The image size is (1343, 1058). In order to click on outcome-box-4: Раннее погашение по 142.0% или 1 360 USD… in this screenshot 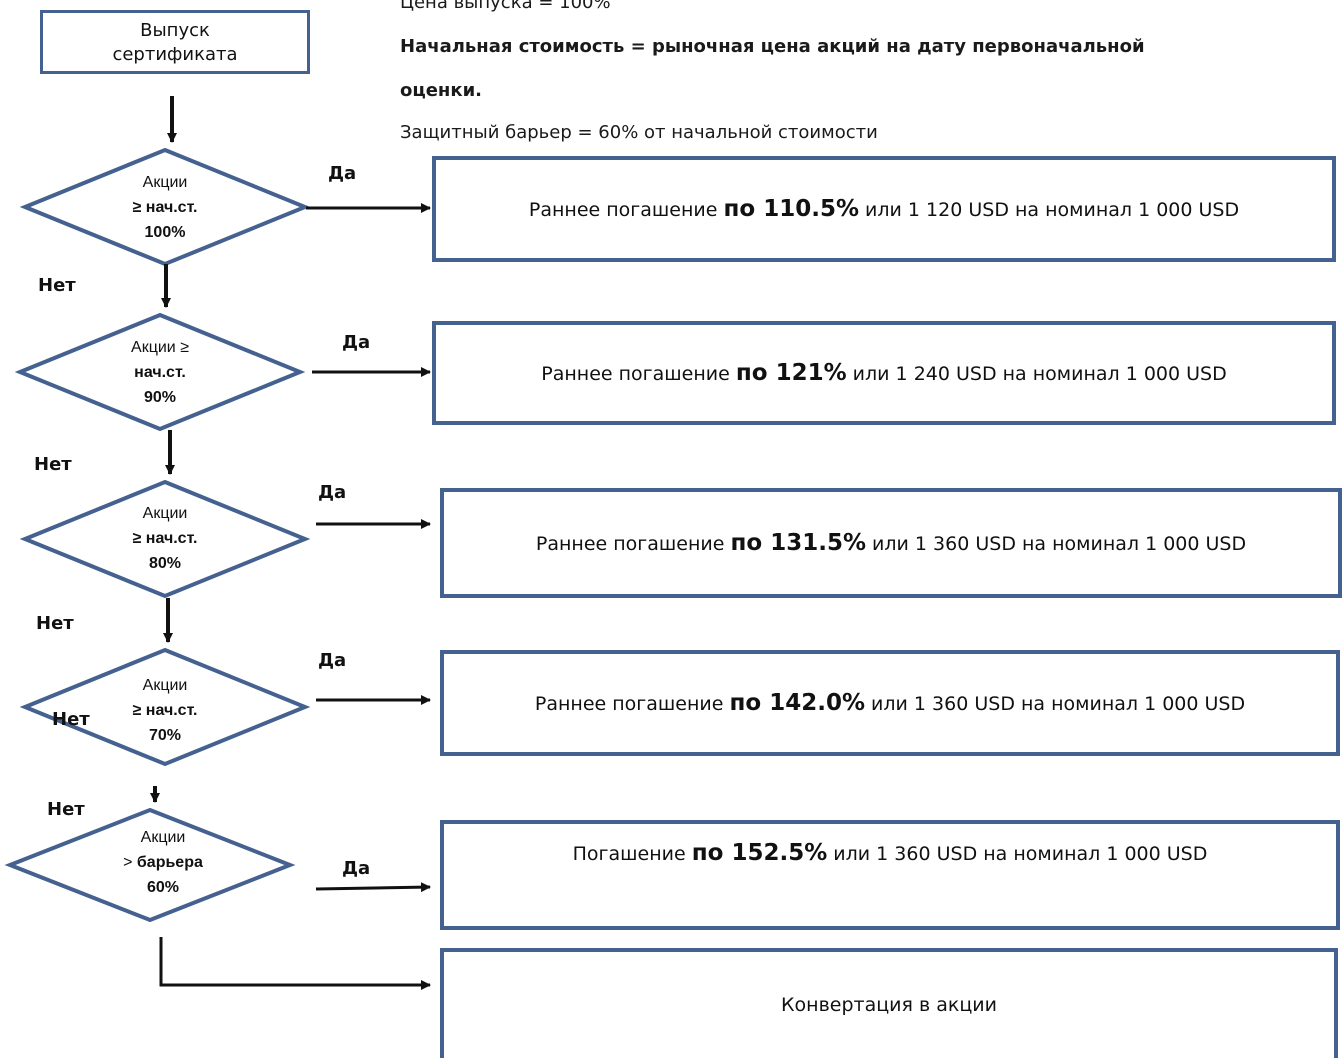, I will do `click(890, 703)`.